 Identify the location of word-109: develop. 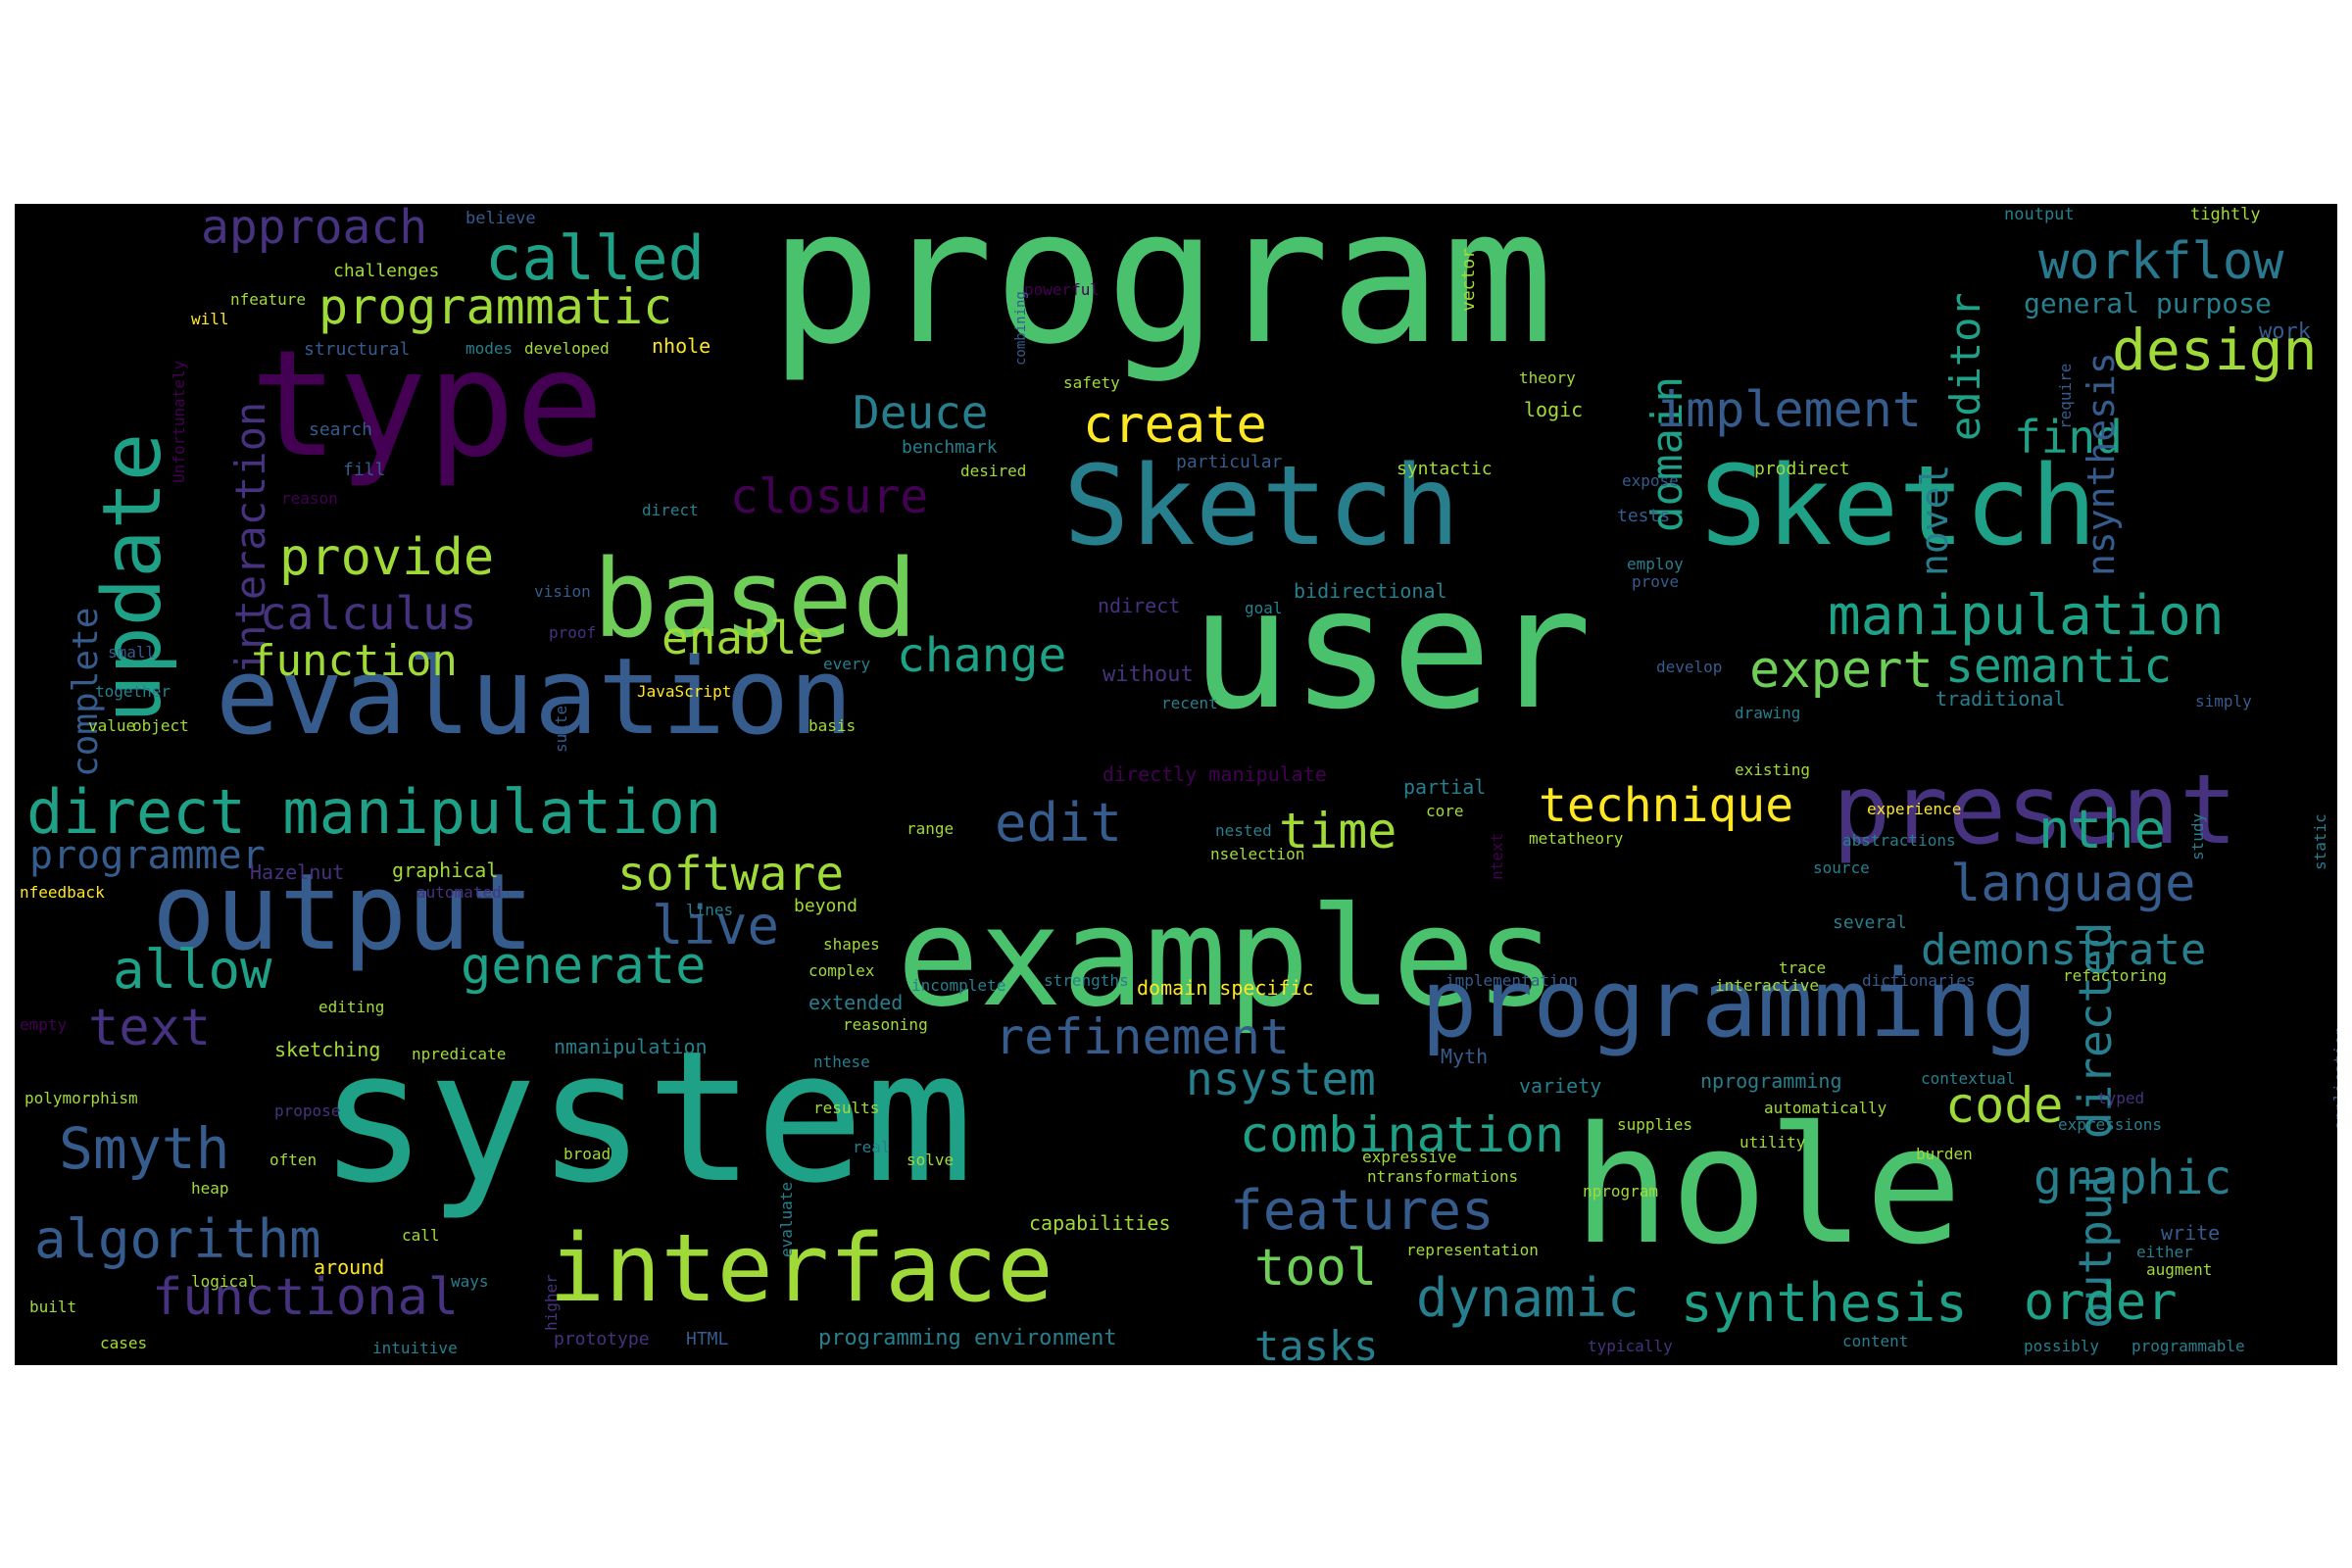
(1689, 667).